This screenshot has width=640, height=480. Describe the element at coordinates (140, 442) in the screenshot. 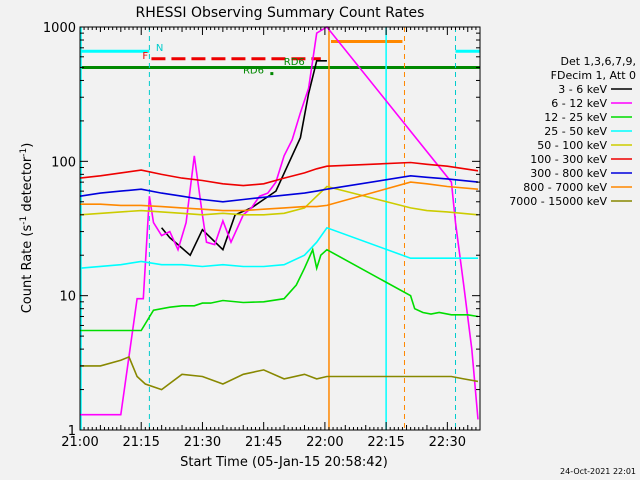

I see `x-tick-label-2: 21:15` at that location.